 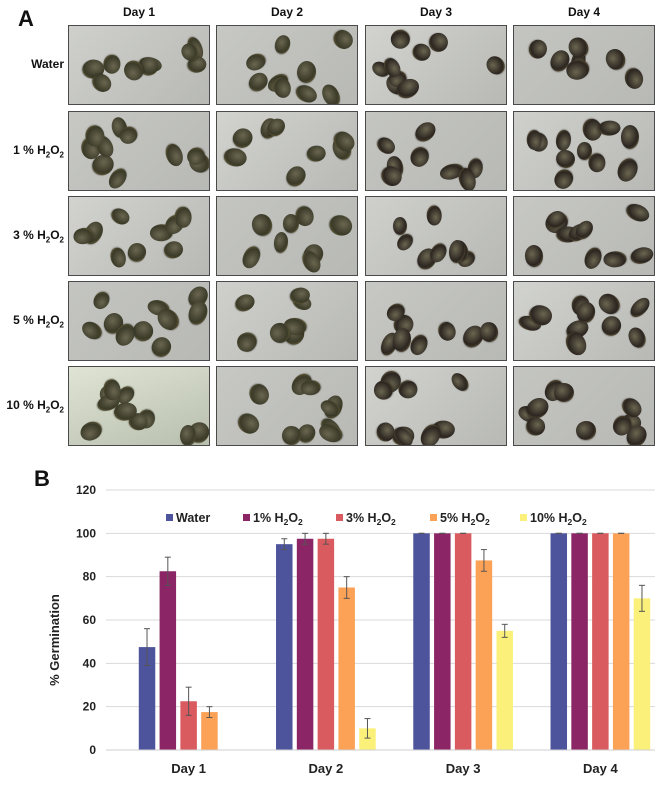 I want to click on y-tick-label: 120, so click(x=86, y=490).